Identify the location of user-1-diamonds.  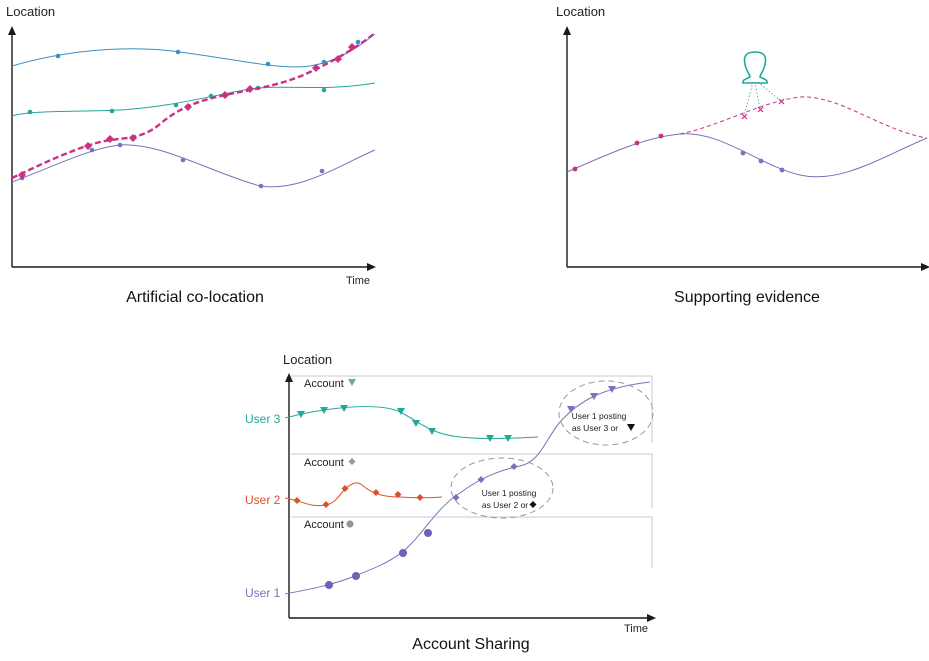
(485, 482).